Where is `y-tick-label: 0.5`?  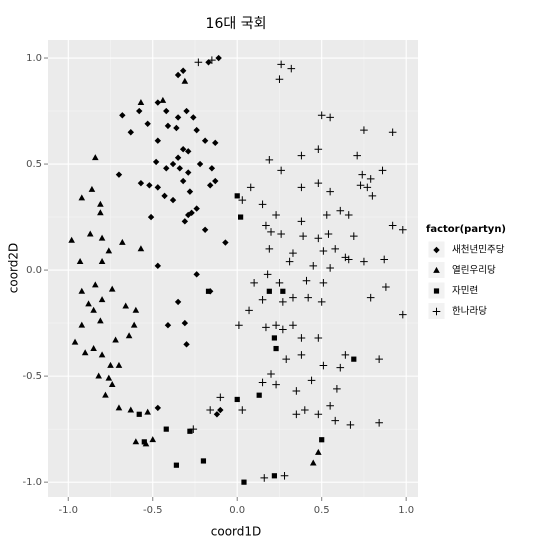 y-tick-label: 0.5 is located at coordinates (34, 164).